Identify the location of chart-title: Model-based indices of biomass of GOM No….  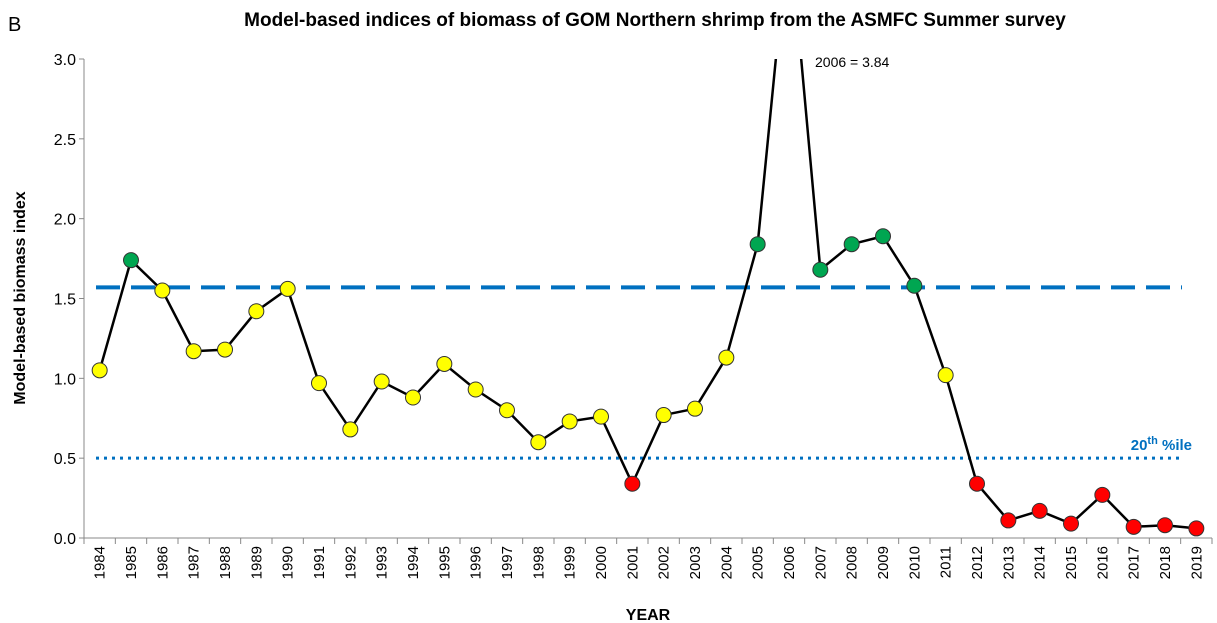
(655, 20).